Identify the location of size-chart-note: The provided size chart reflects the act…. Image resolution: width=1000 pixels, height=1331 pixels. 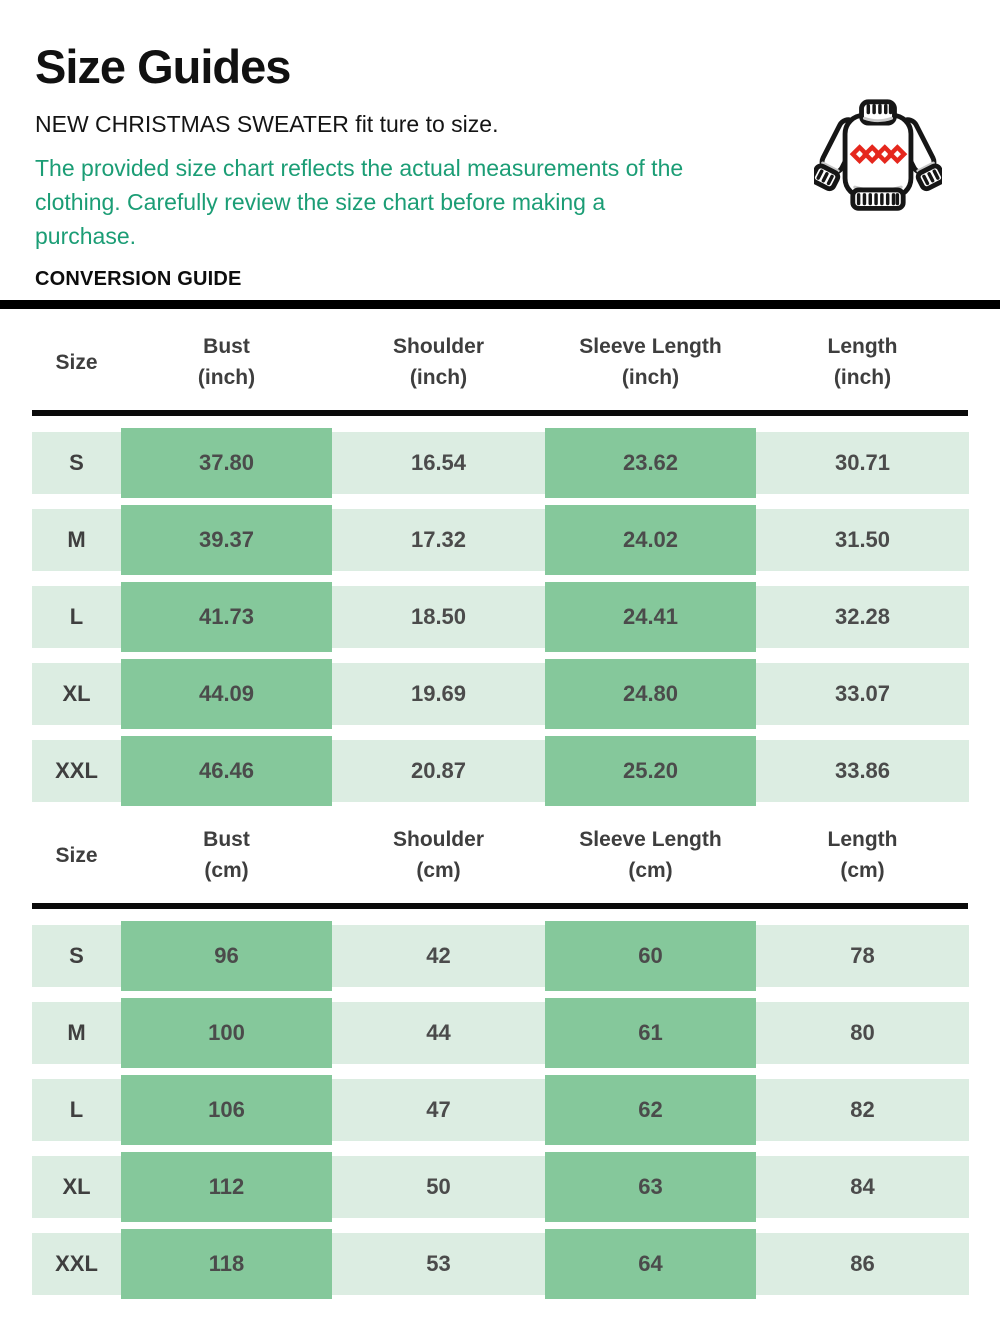
(359, 202).